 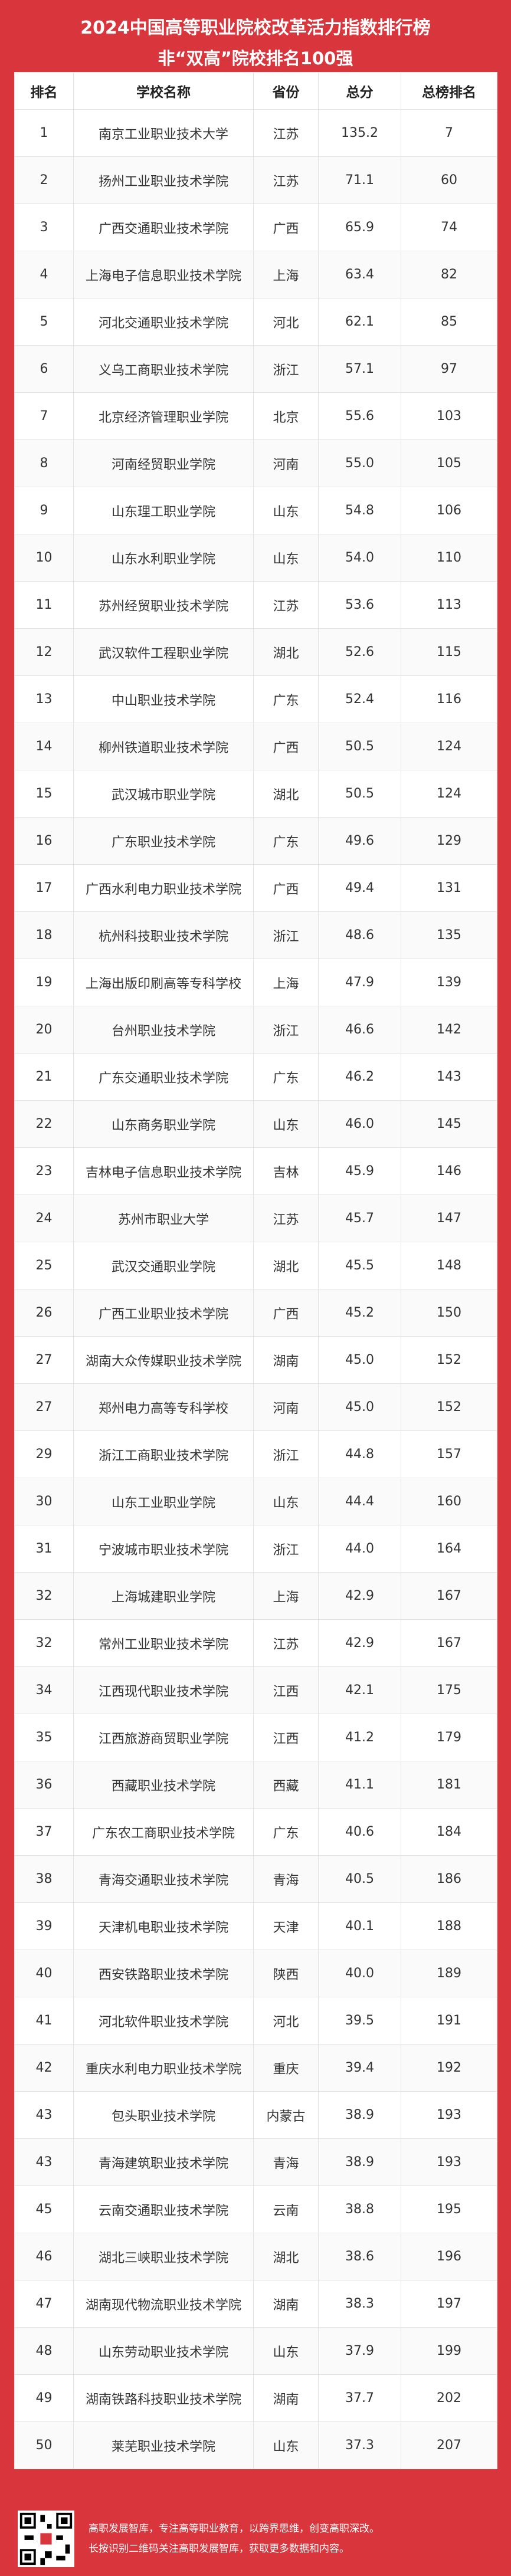 I want to click on table-cell: 河北, so click(x=286, y=2021).